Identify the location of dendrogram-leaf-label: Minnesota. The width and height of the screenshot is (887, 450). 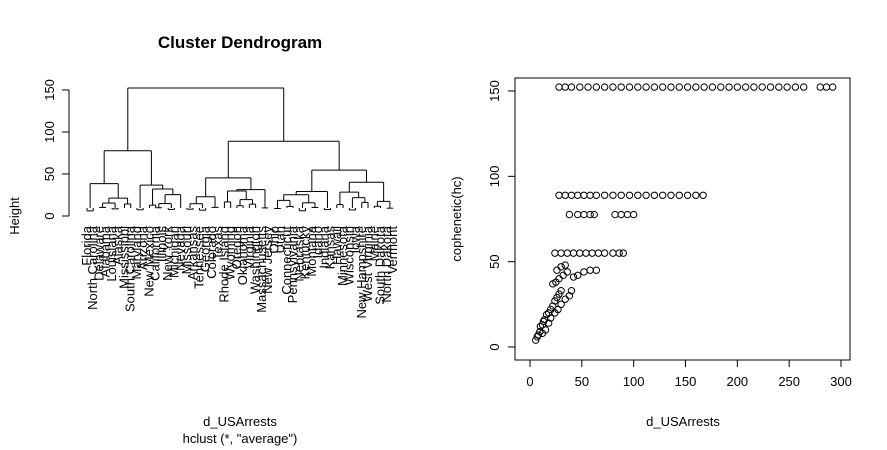
(342, 255).